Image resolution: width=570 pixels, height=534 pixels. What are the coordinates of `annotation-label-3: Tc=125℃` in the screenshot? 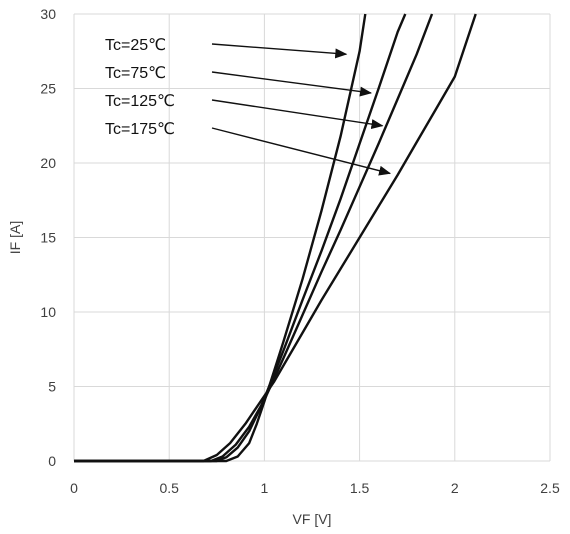 It's located at (140, 101).